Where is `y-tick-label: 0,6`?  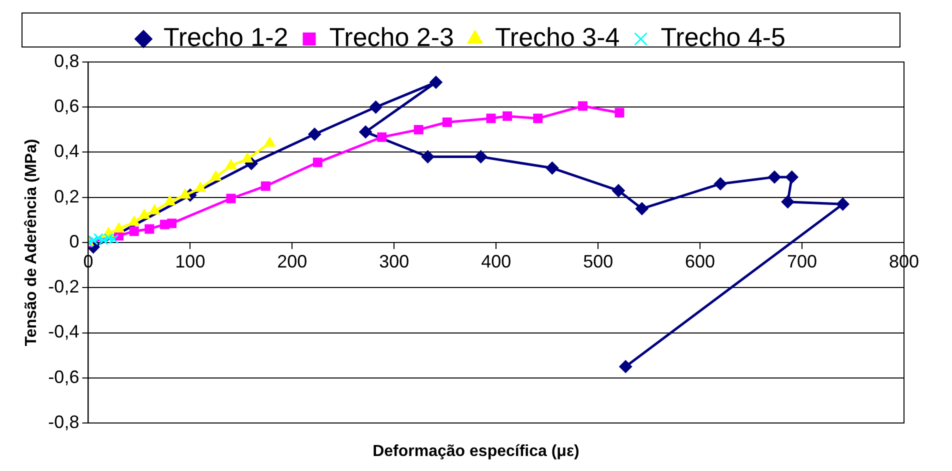 y-tick-label: 0,6 is located at coordinates (67, 106).